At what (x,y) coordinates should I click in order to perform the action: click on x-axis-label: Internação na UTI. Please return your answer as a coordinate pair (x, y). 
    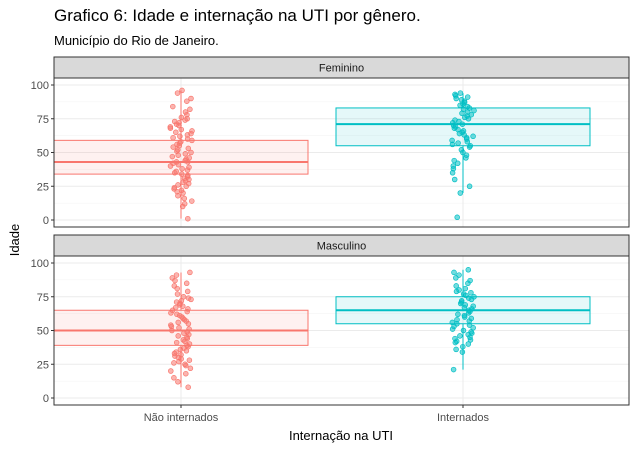
    Looking at the image, I should click on (341, 435).